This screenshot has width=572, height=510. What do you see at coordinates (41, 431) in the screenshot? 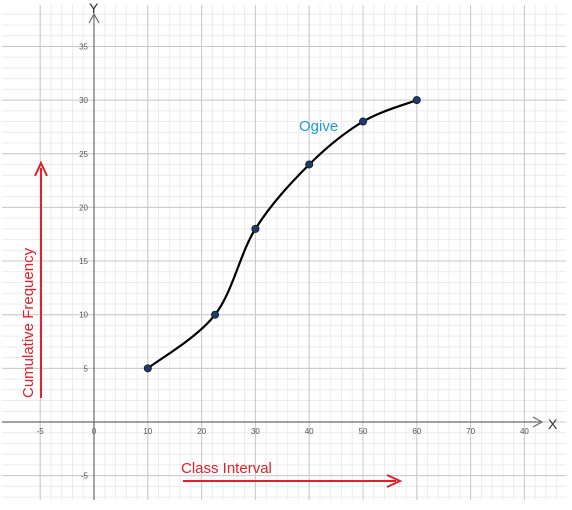
I see `x-tick-label: -5` at bounding box center [41, 431].